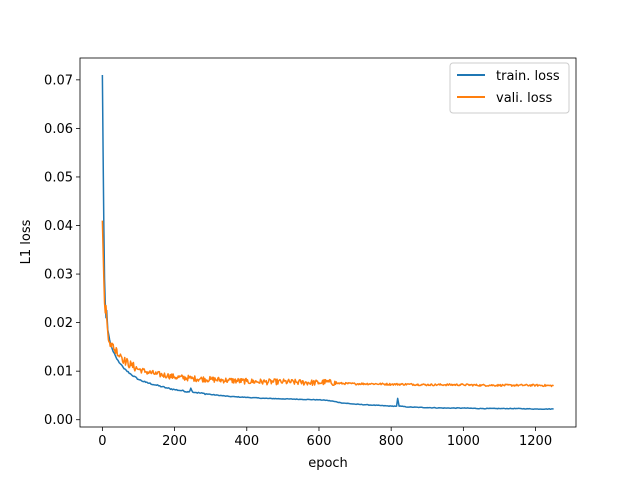 The height and width of the screenshot is (480, 640). I want to click on legend: train. loss vali. loss, so click(509, 88).